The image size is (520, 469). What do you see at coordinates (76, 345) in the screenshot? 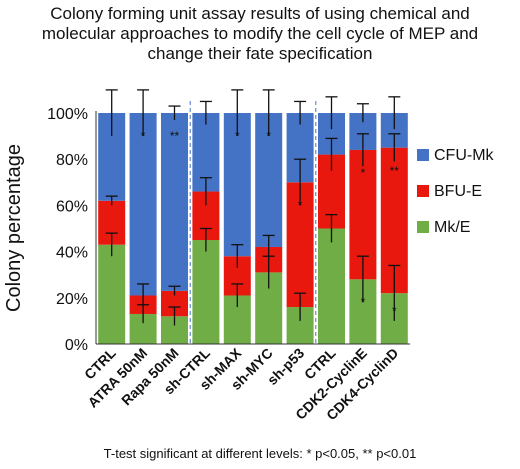
I see `y-tick-label: 0%` at bounding box center [76, 345].